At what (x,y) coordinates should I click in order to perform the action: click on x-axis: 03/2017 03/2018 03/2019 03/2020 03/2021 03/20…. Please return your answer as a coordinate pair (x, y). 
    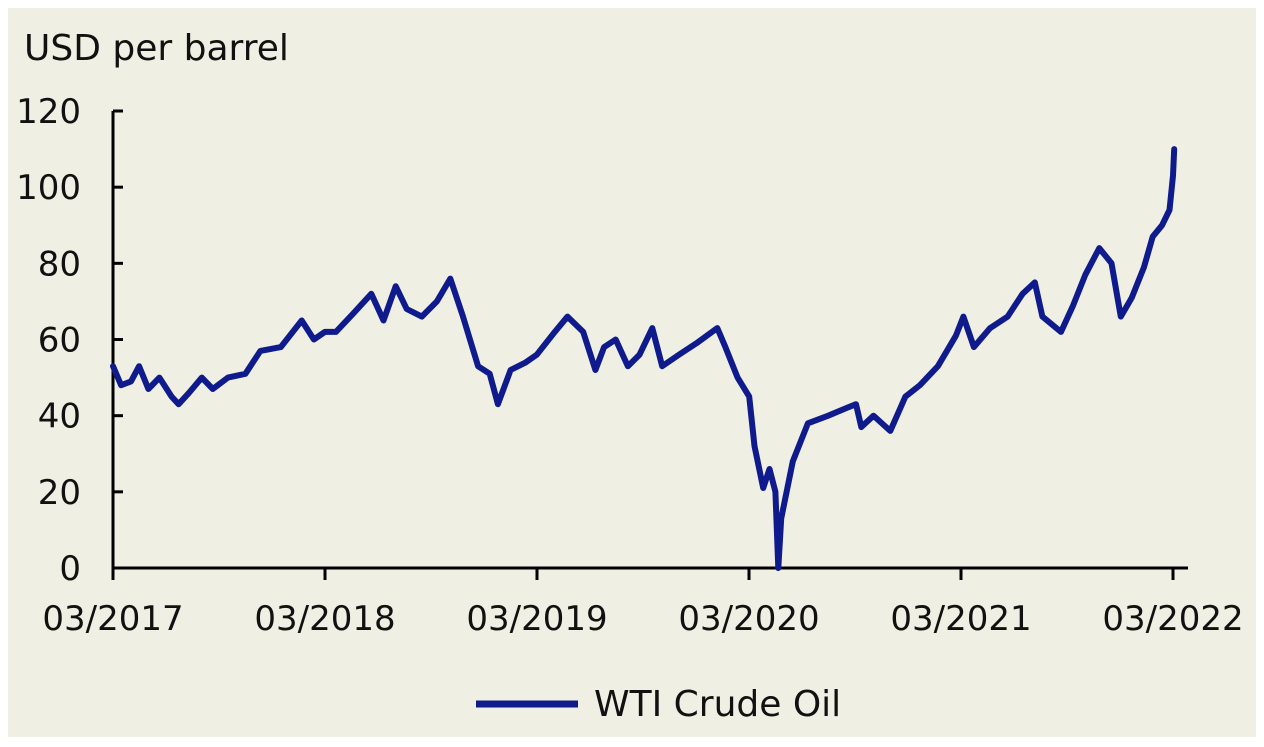
    Looking at the image, I should click on (643, 602).